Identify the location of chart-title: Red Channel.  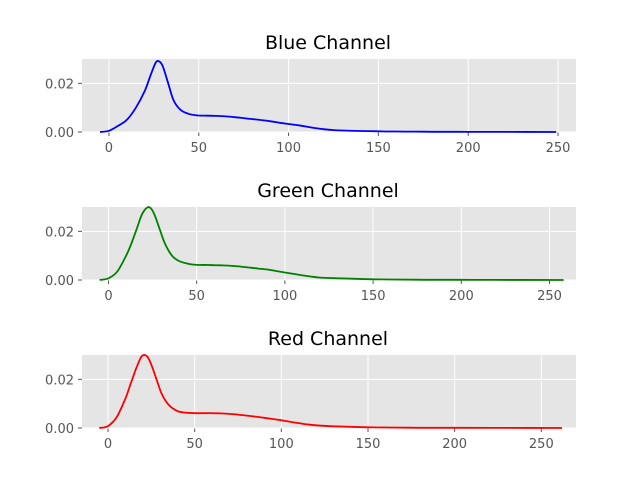
(328, 339).